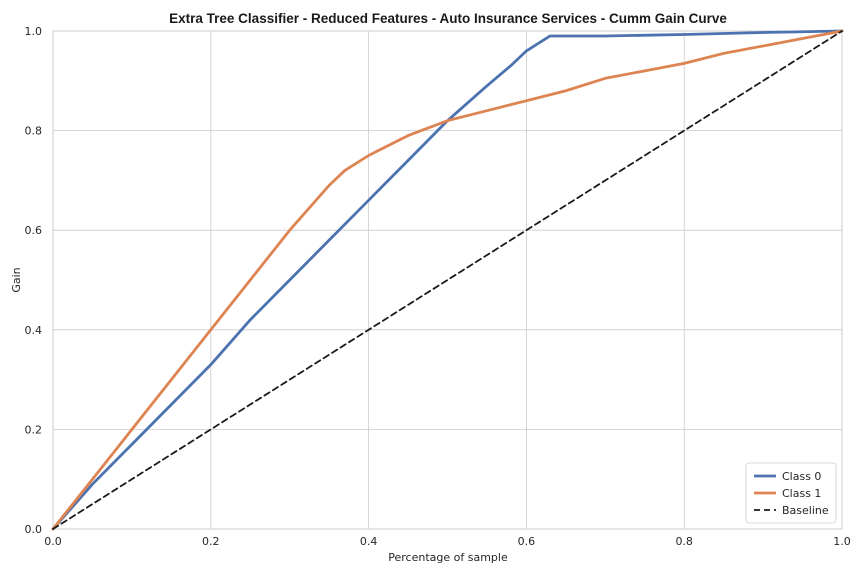  I want to click on legend-label: Baseline, so click(805, 510).